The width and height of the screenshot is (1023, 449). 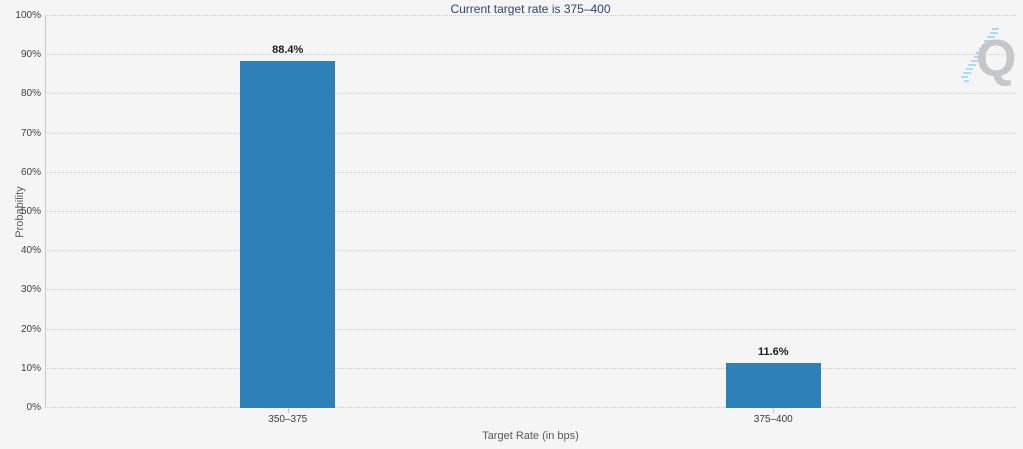 I want to click on y-tick-label: 70%, so click(x=30, y=133).